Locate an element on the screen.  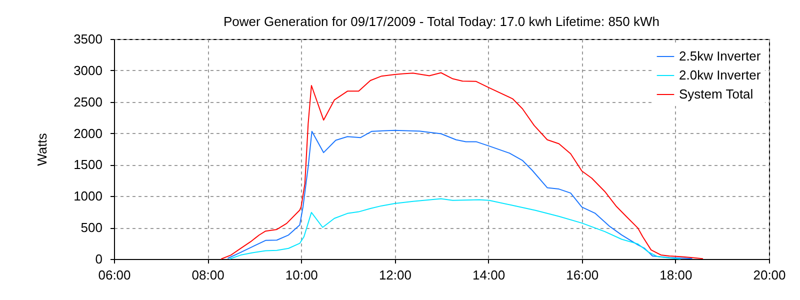
x-tick-label: 08:00 is located at coordinates (208, 275).